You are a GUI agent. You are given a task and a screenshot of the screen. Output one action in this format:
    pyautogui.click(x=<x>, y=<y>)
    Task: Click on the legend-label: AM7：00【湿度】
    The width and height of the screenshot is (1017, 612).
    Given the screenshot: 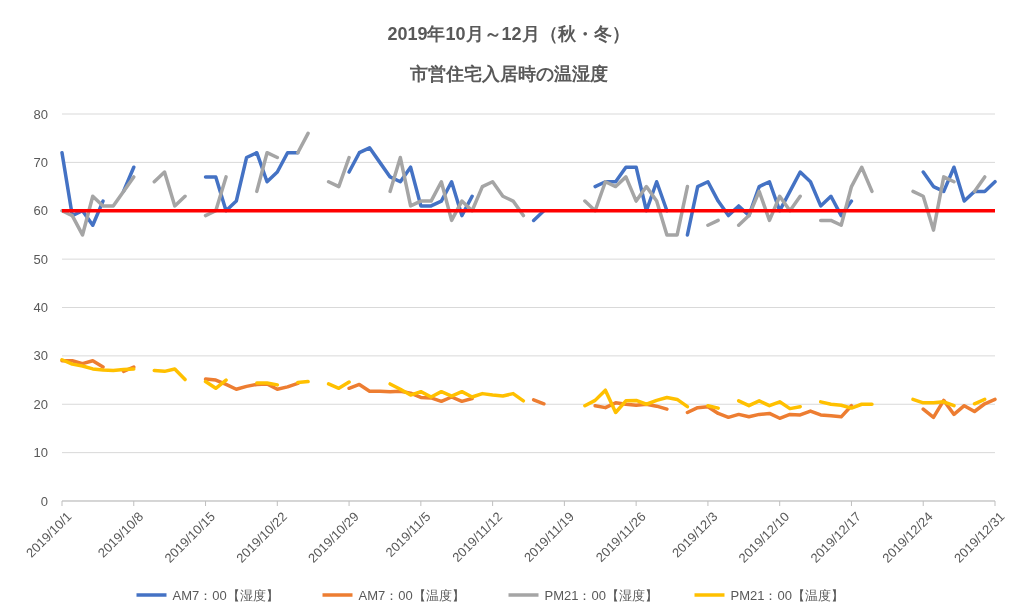 What is the action you would take?
    pyautogui.click(x=225, y=595)
    